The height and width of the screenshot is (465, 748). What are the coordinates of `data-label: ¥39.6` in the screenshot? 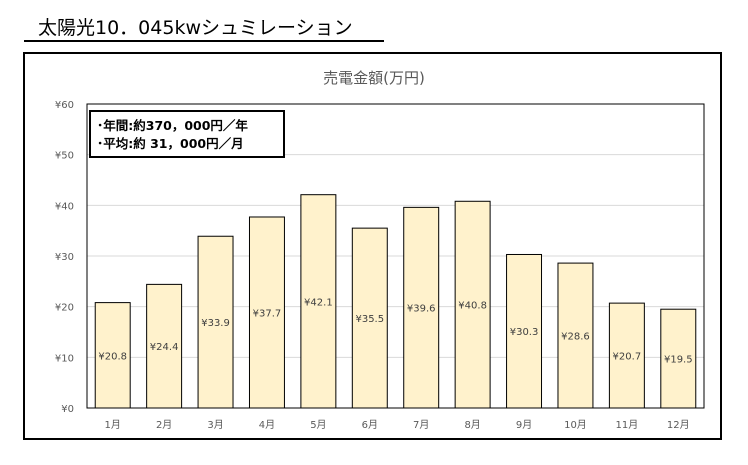 It's located at (421, 309).